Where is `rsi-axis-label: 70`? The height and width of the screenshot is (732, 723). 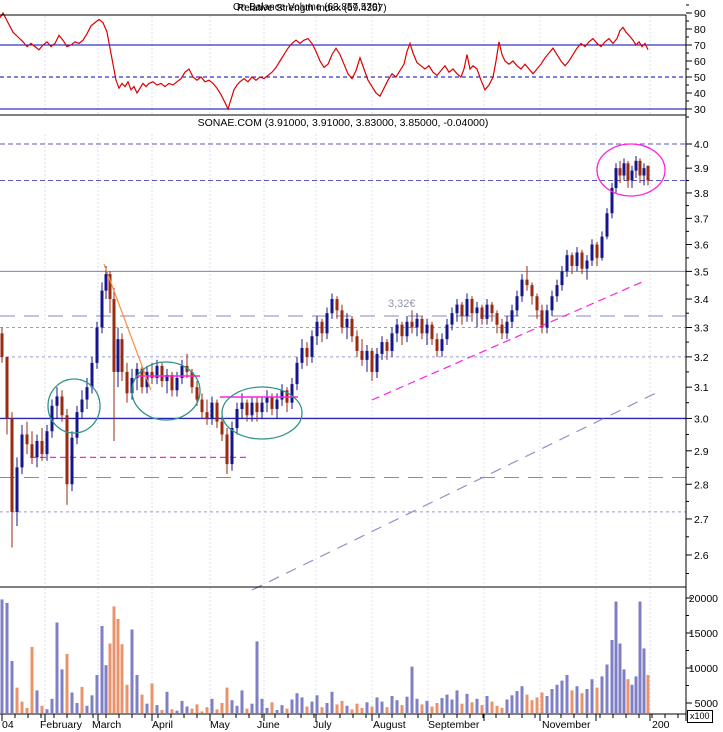
rsi-axis-label: 70 is located at coordinates (700, 46).